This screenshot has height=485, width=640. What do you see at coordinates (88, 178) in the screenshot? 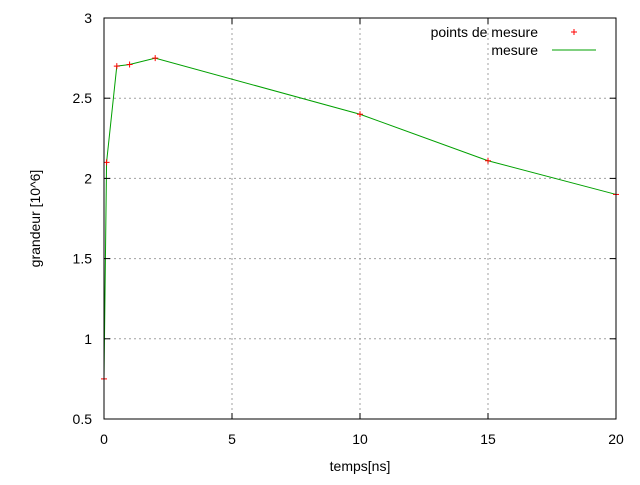
I see `y-tick-label: 2` at bounding box center [88, 178].